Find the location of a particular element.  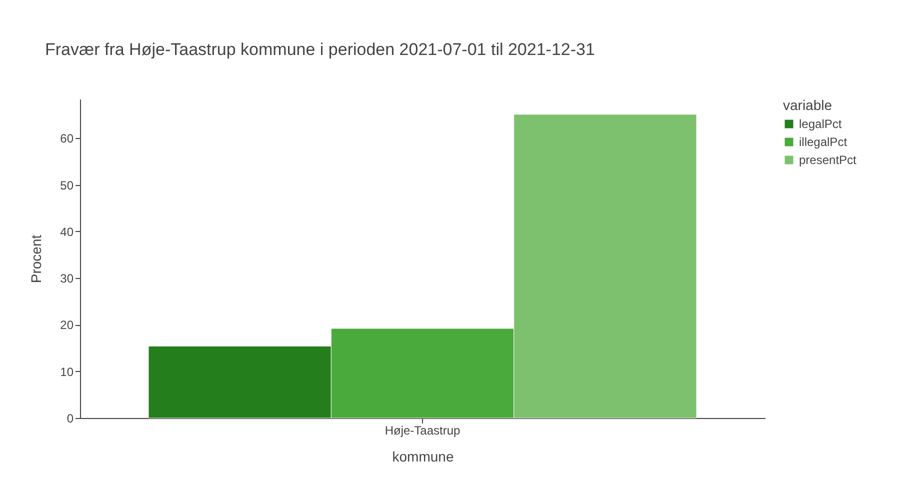

y-tick-label: 40 is located at coordinates (67, 231).